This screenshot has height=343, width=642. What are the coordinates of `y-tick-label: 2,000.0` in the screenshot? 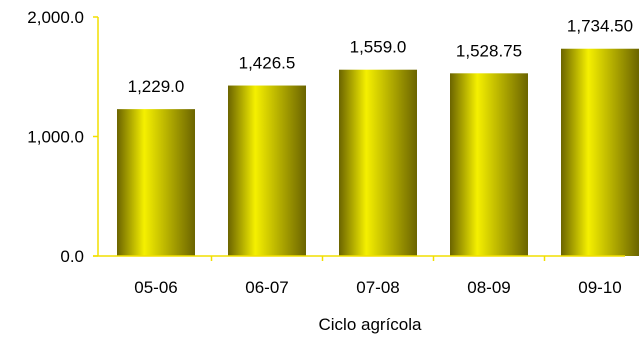 It's located at (55, 17).